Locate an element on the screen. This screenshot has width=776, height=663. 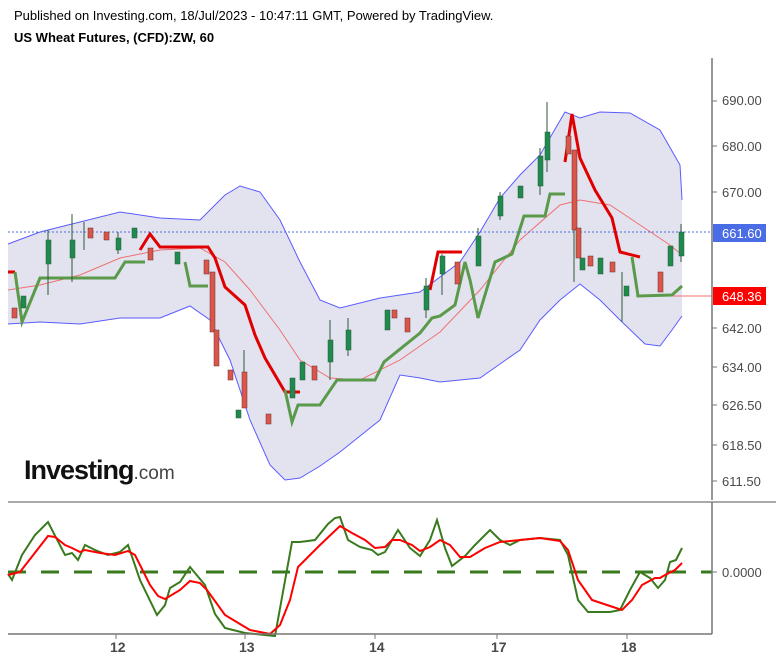
last-price-badge: 661.60 is located at coordinates (739, 233).